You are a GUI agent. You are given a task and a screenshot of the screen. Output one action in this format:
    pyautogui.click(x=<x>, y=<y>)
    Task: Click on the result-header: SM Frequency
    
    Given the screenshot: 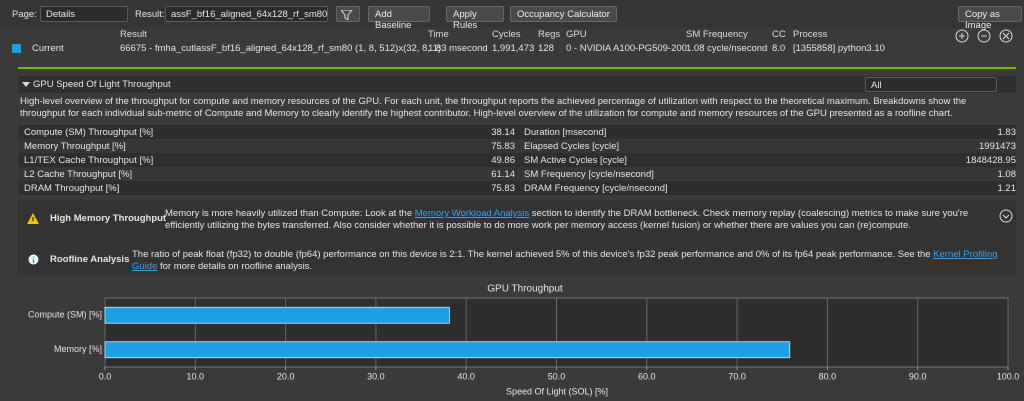 What is the action you would take?
    pyautogui.click(x=717, y=34)
    